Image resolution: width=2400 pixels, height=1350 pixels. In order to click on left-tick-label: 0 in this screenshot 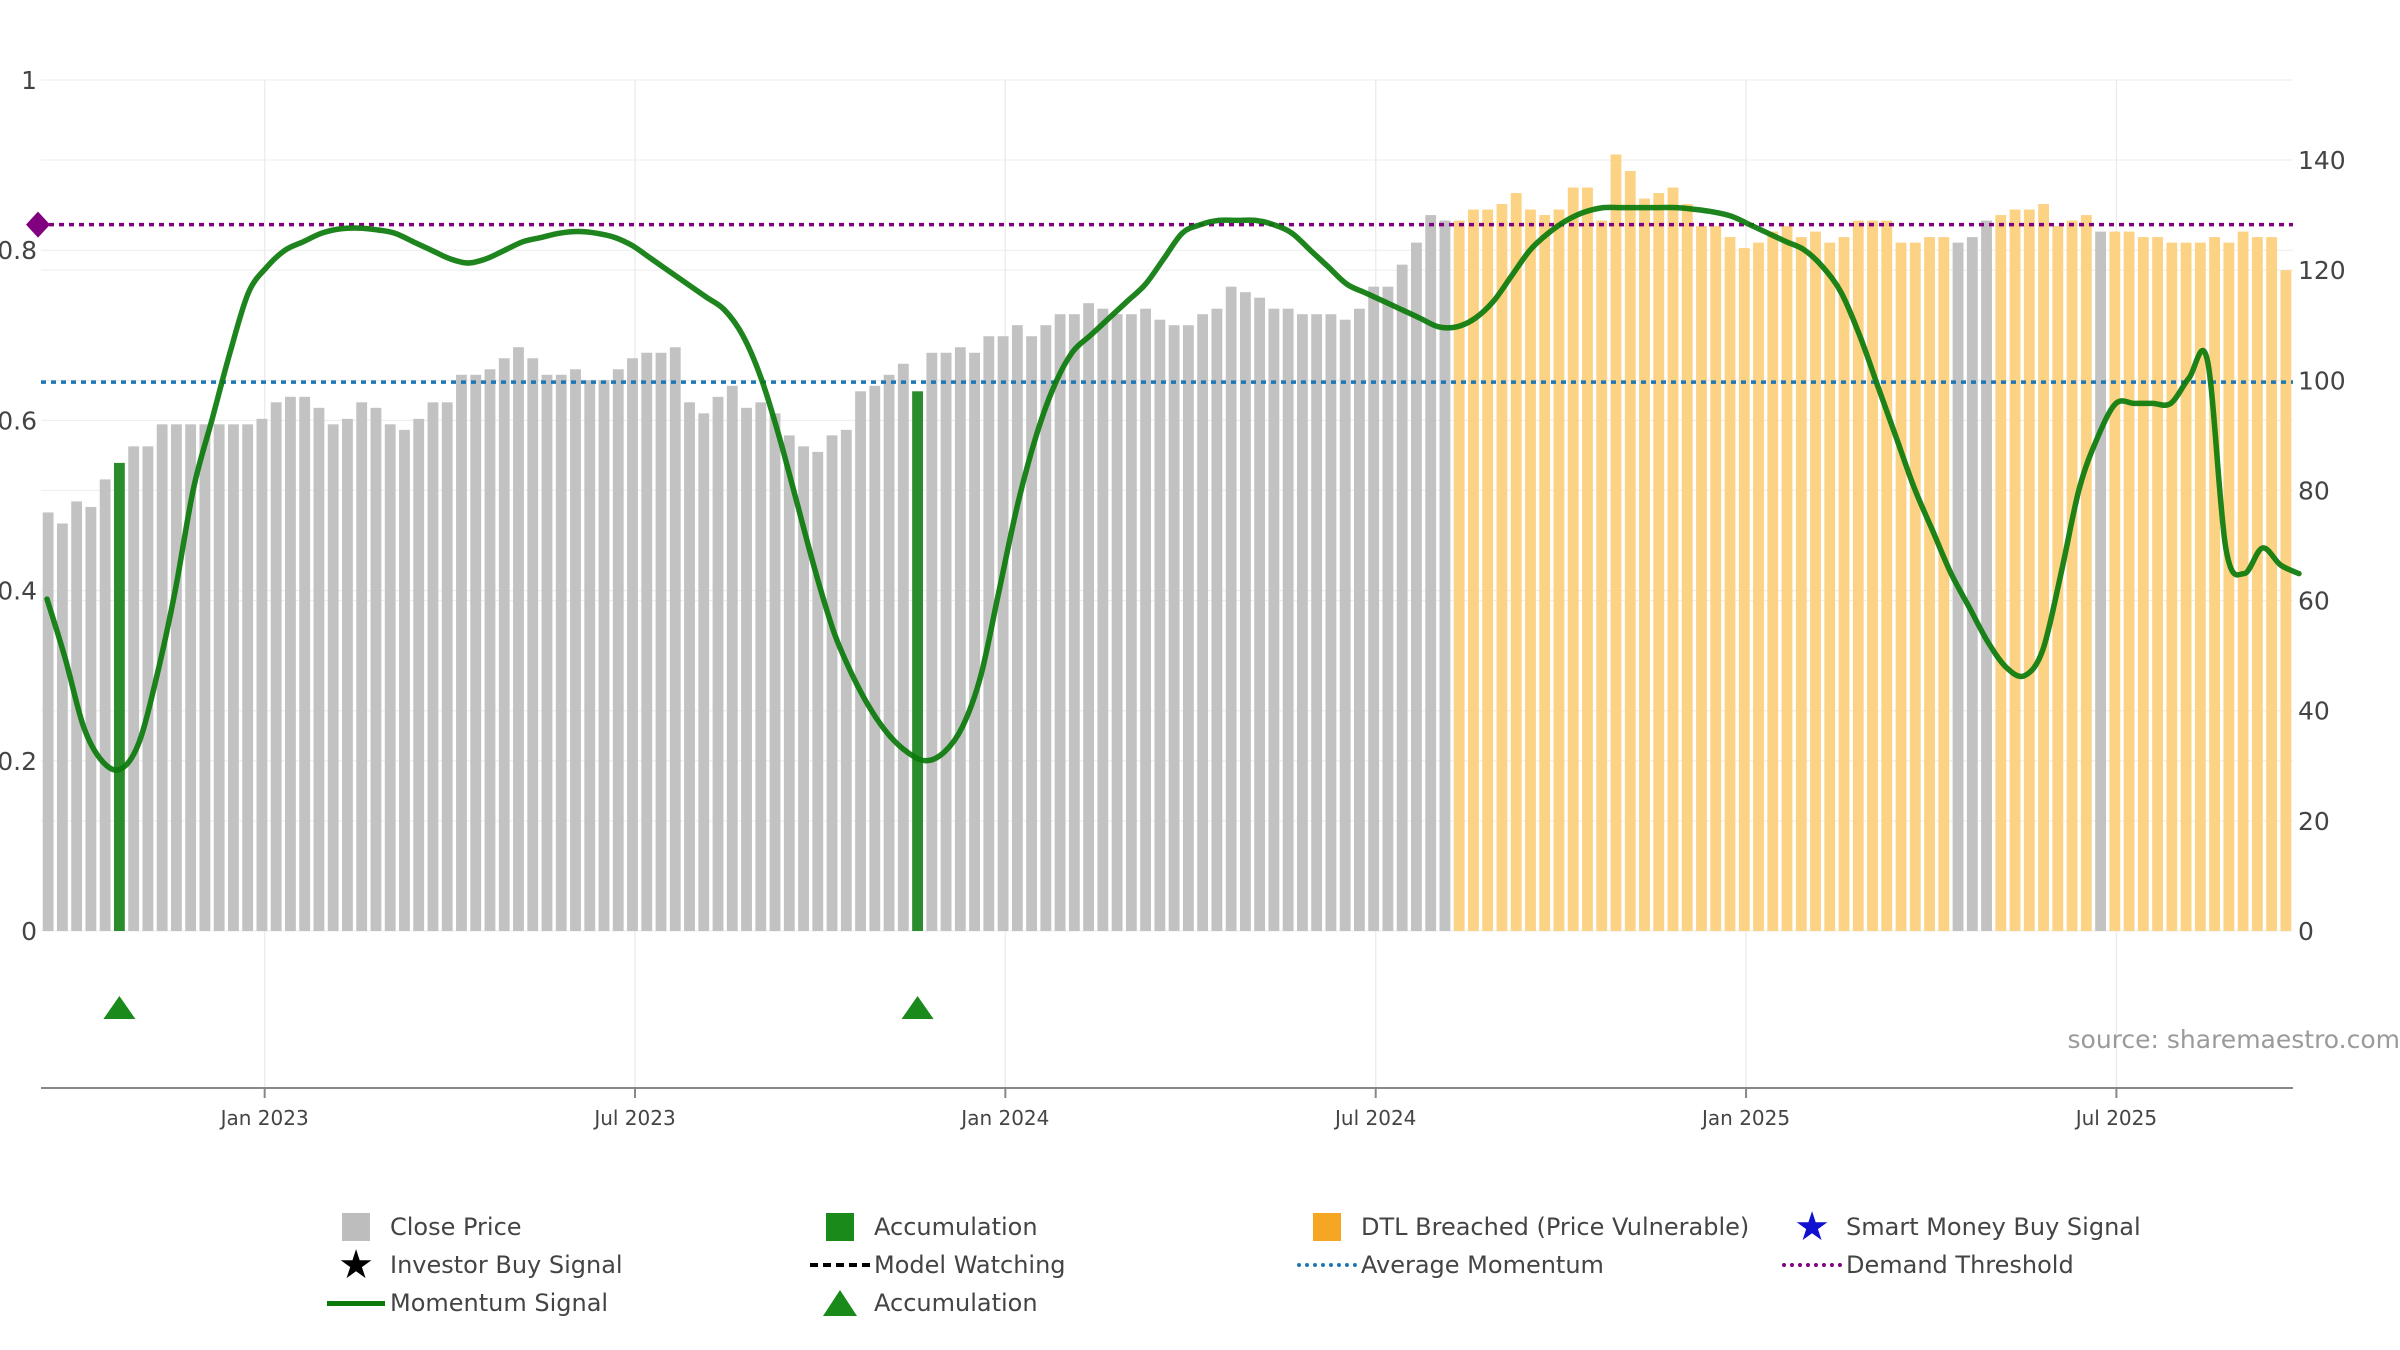, I will do `click(29, 931)`.